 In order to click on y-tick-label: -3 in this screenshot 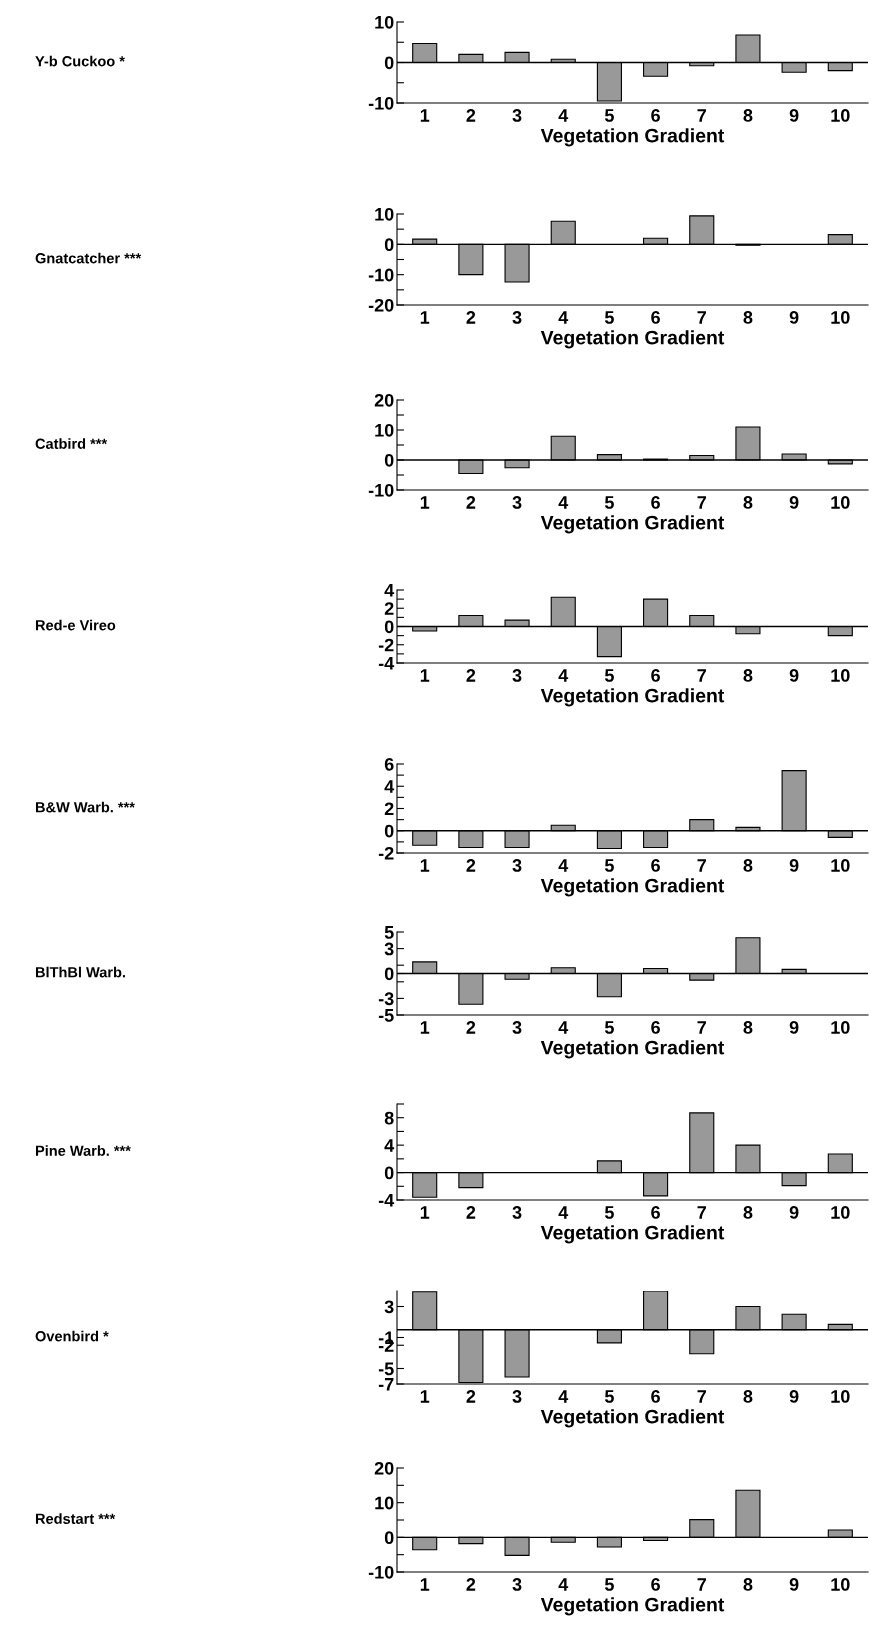, I will do `click(386, 999)`.